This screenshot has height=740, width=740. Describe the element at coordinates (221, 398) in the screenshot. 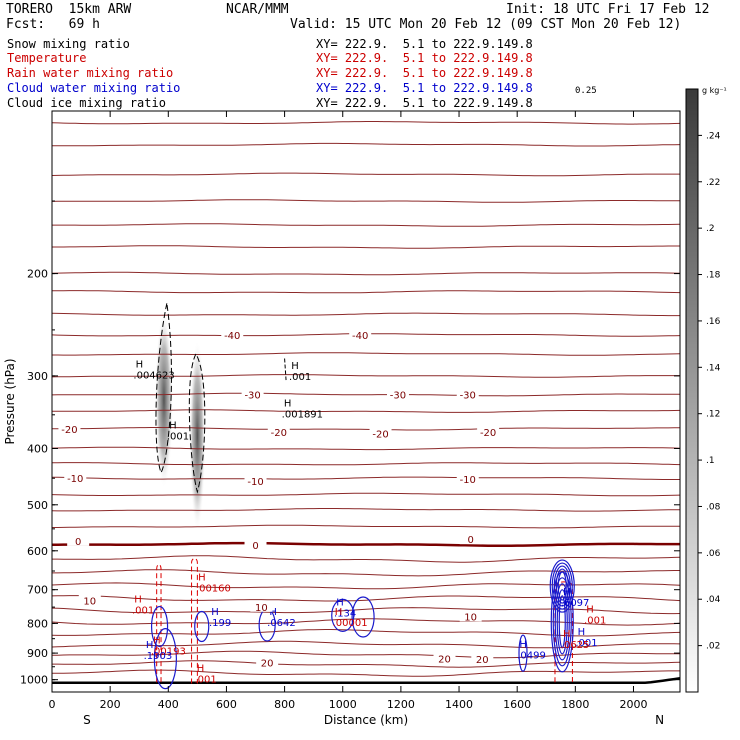

I see `cloud-ice-contours` at that location.